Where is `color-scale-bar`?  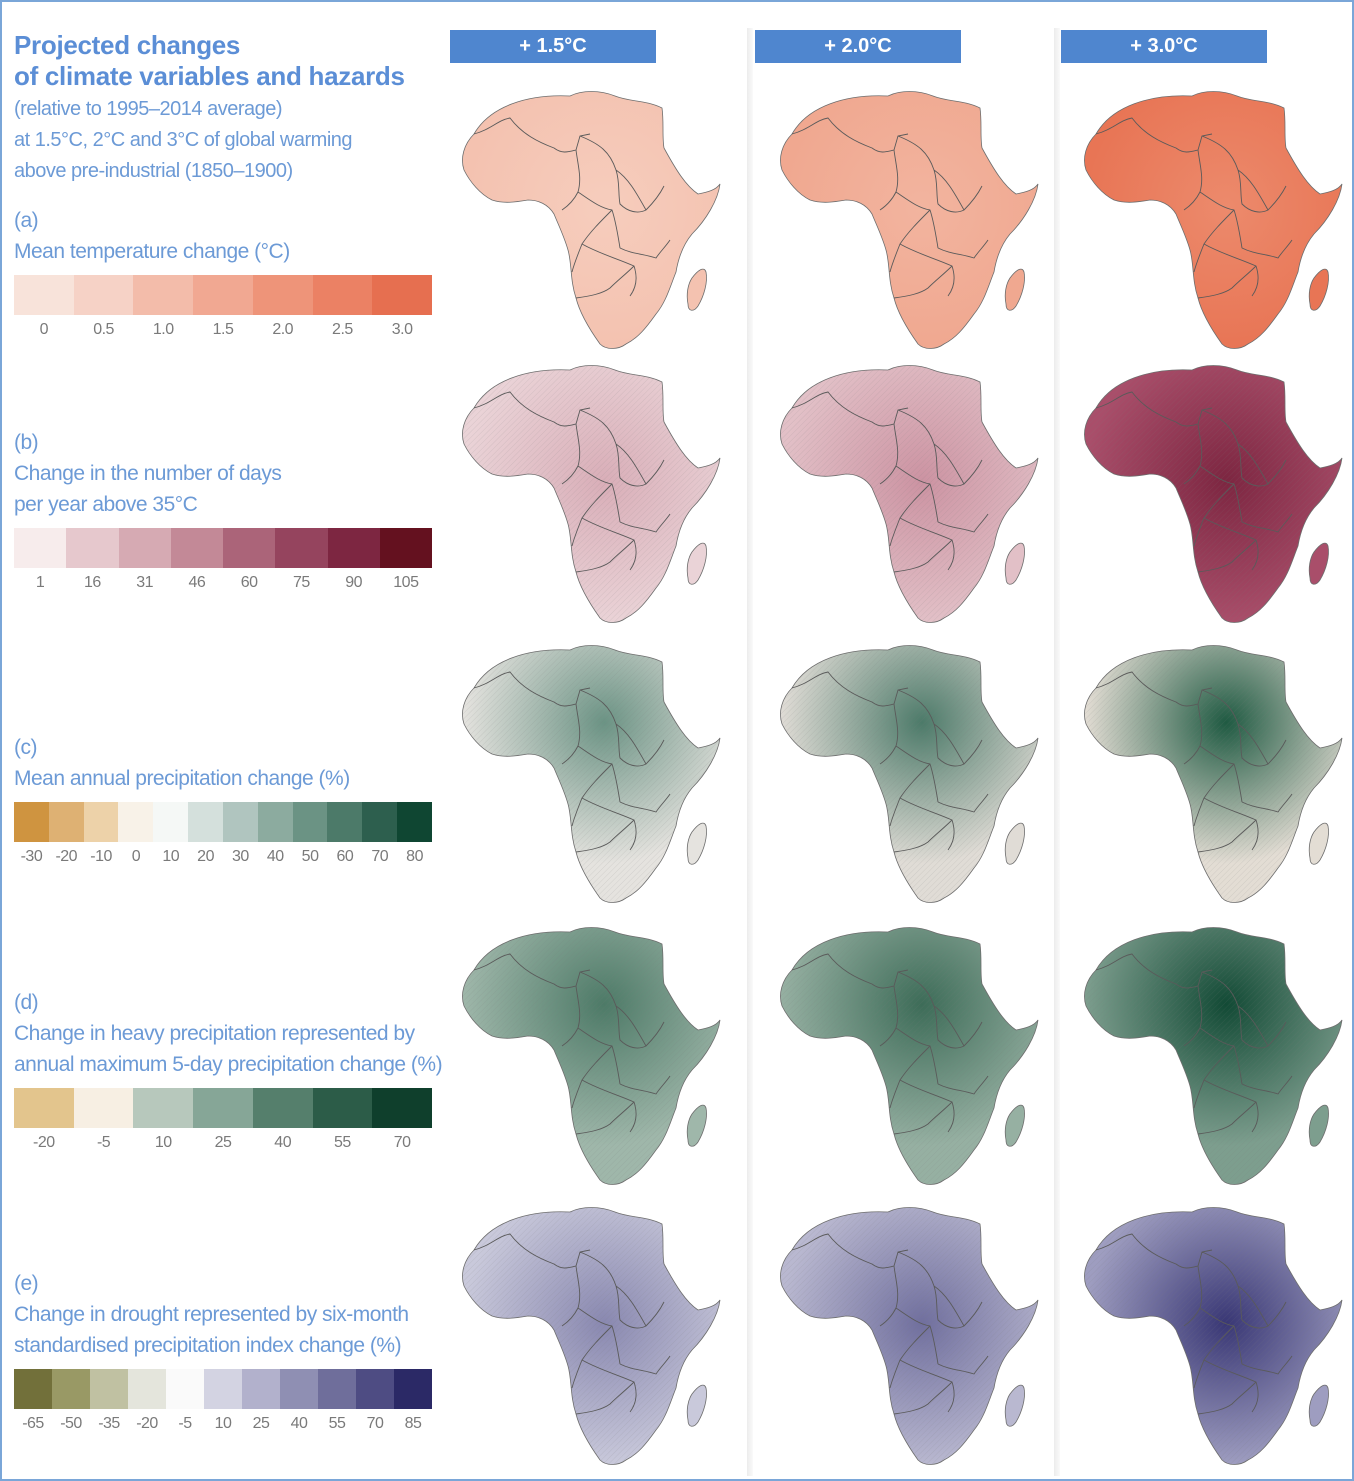
color-scale-bar is located at coordinates (223, 1108).